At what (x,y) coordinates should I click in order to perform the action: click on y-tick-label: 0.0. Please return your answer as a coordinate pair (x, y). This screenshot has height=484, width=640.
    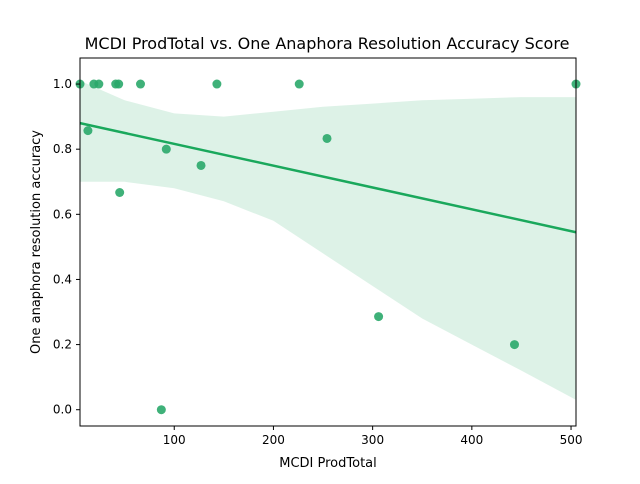
    Looking at the image, I should click on (62, 410).